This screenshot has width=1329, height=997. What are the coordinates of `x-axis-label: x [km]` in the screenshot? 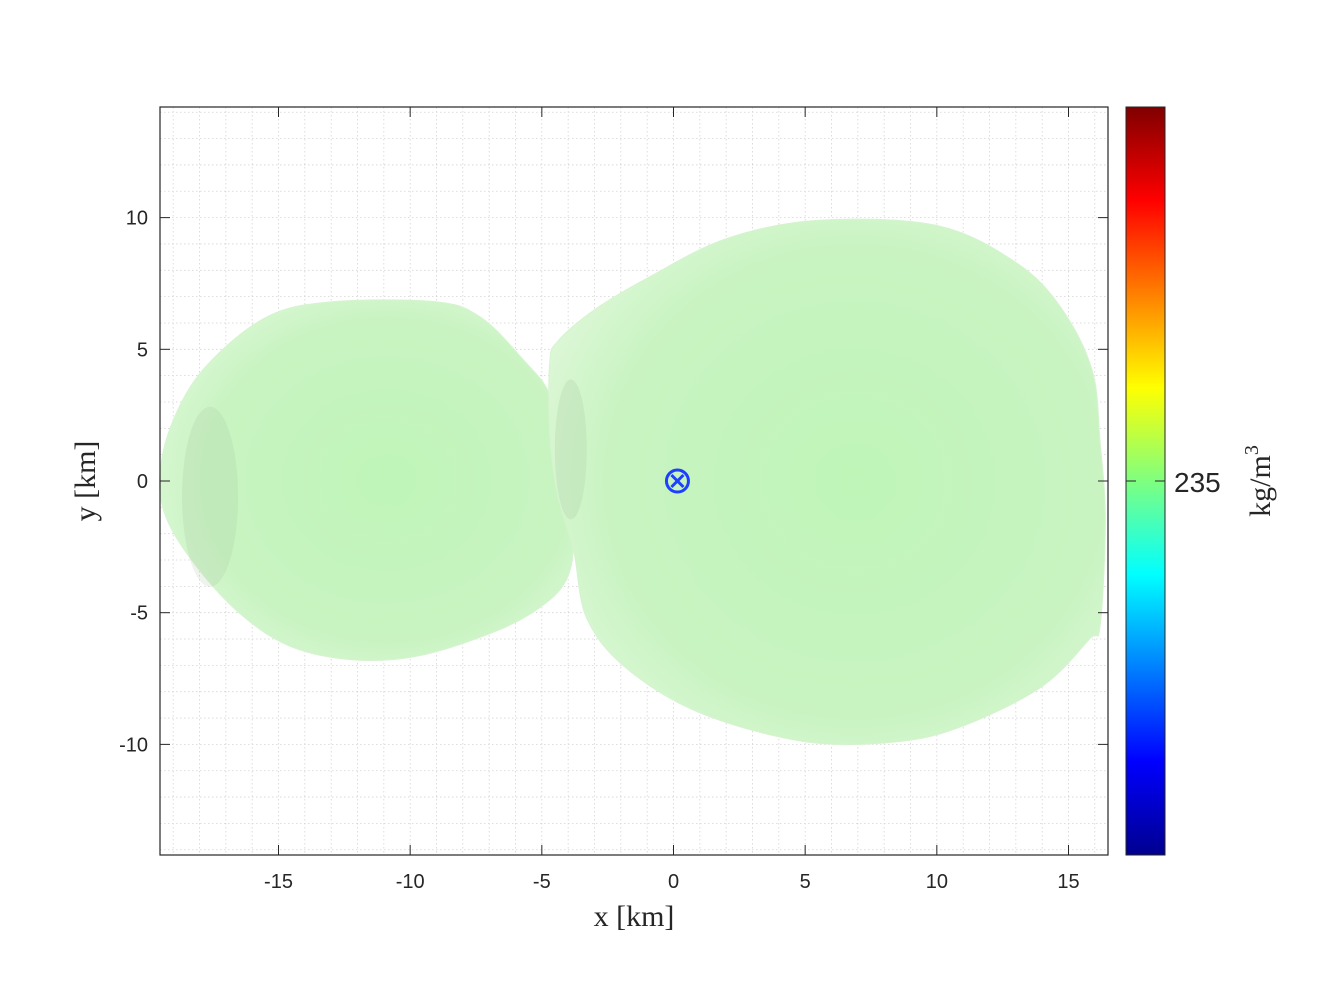 It's located at (634, 916).